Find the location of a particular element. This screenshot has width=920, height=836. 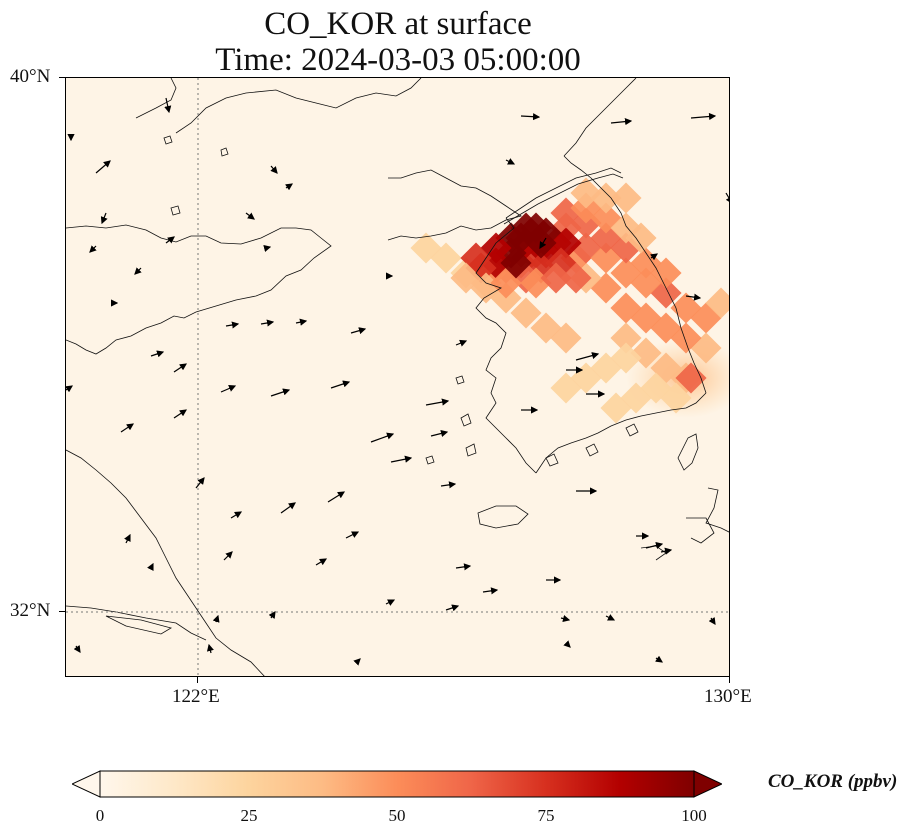

coastline-northkorea-west is located at coordinates (454, 205).